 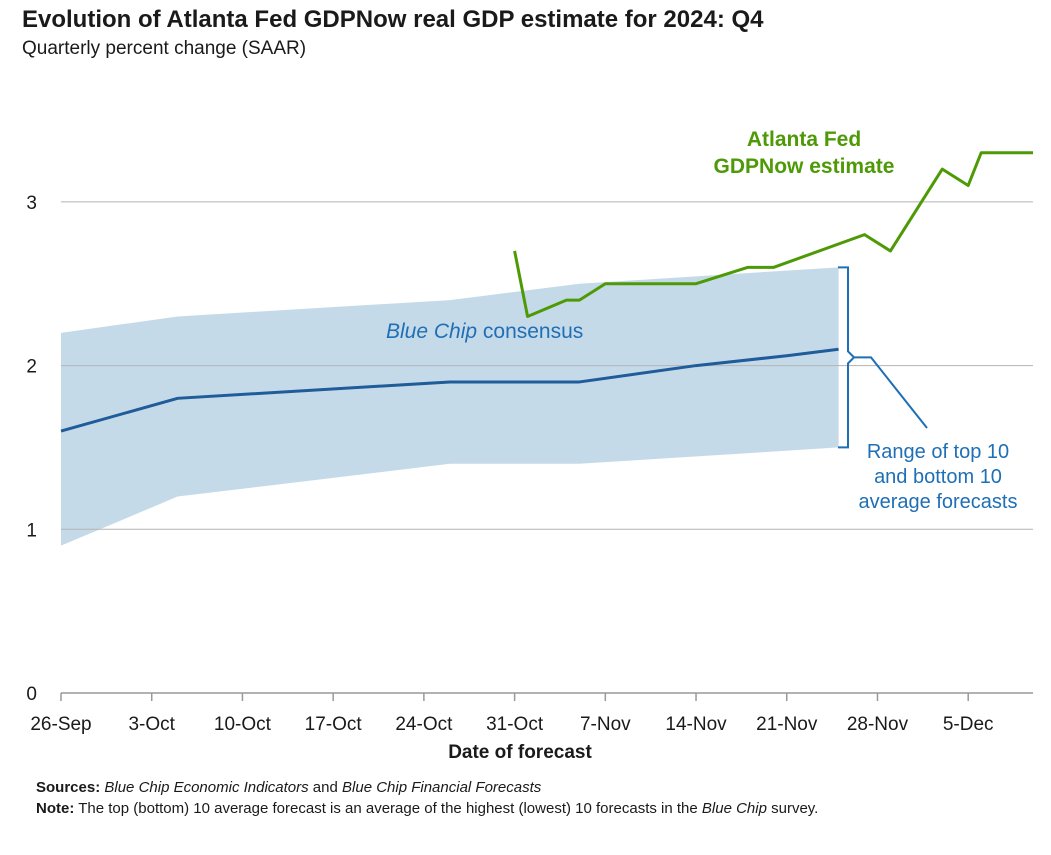 What do you see at coordinates (60, 724) in the screenshot?
I see `x-tick-label: 26-Sep` at bounding box center [60, 724].